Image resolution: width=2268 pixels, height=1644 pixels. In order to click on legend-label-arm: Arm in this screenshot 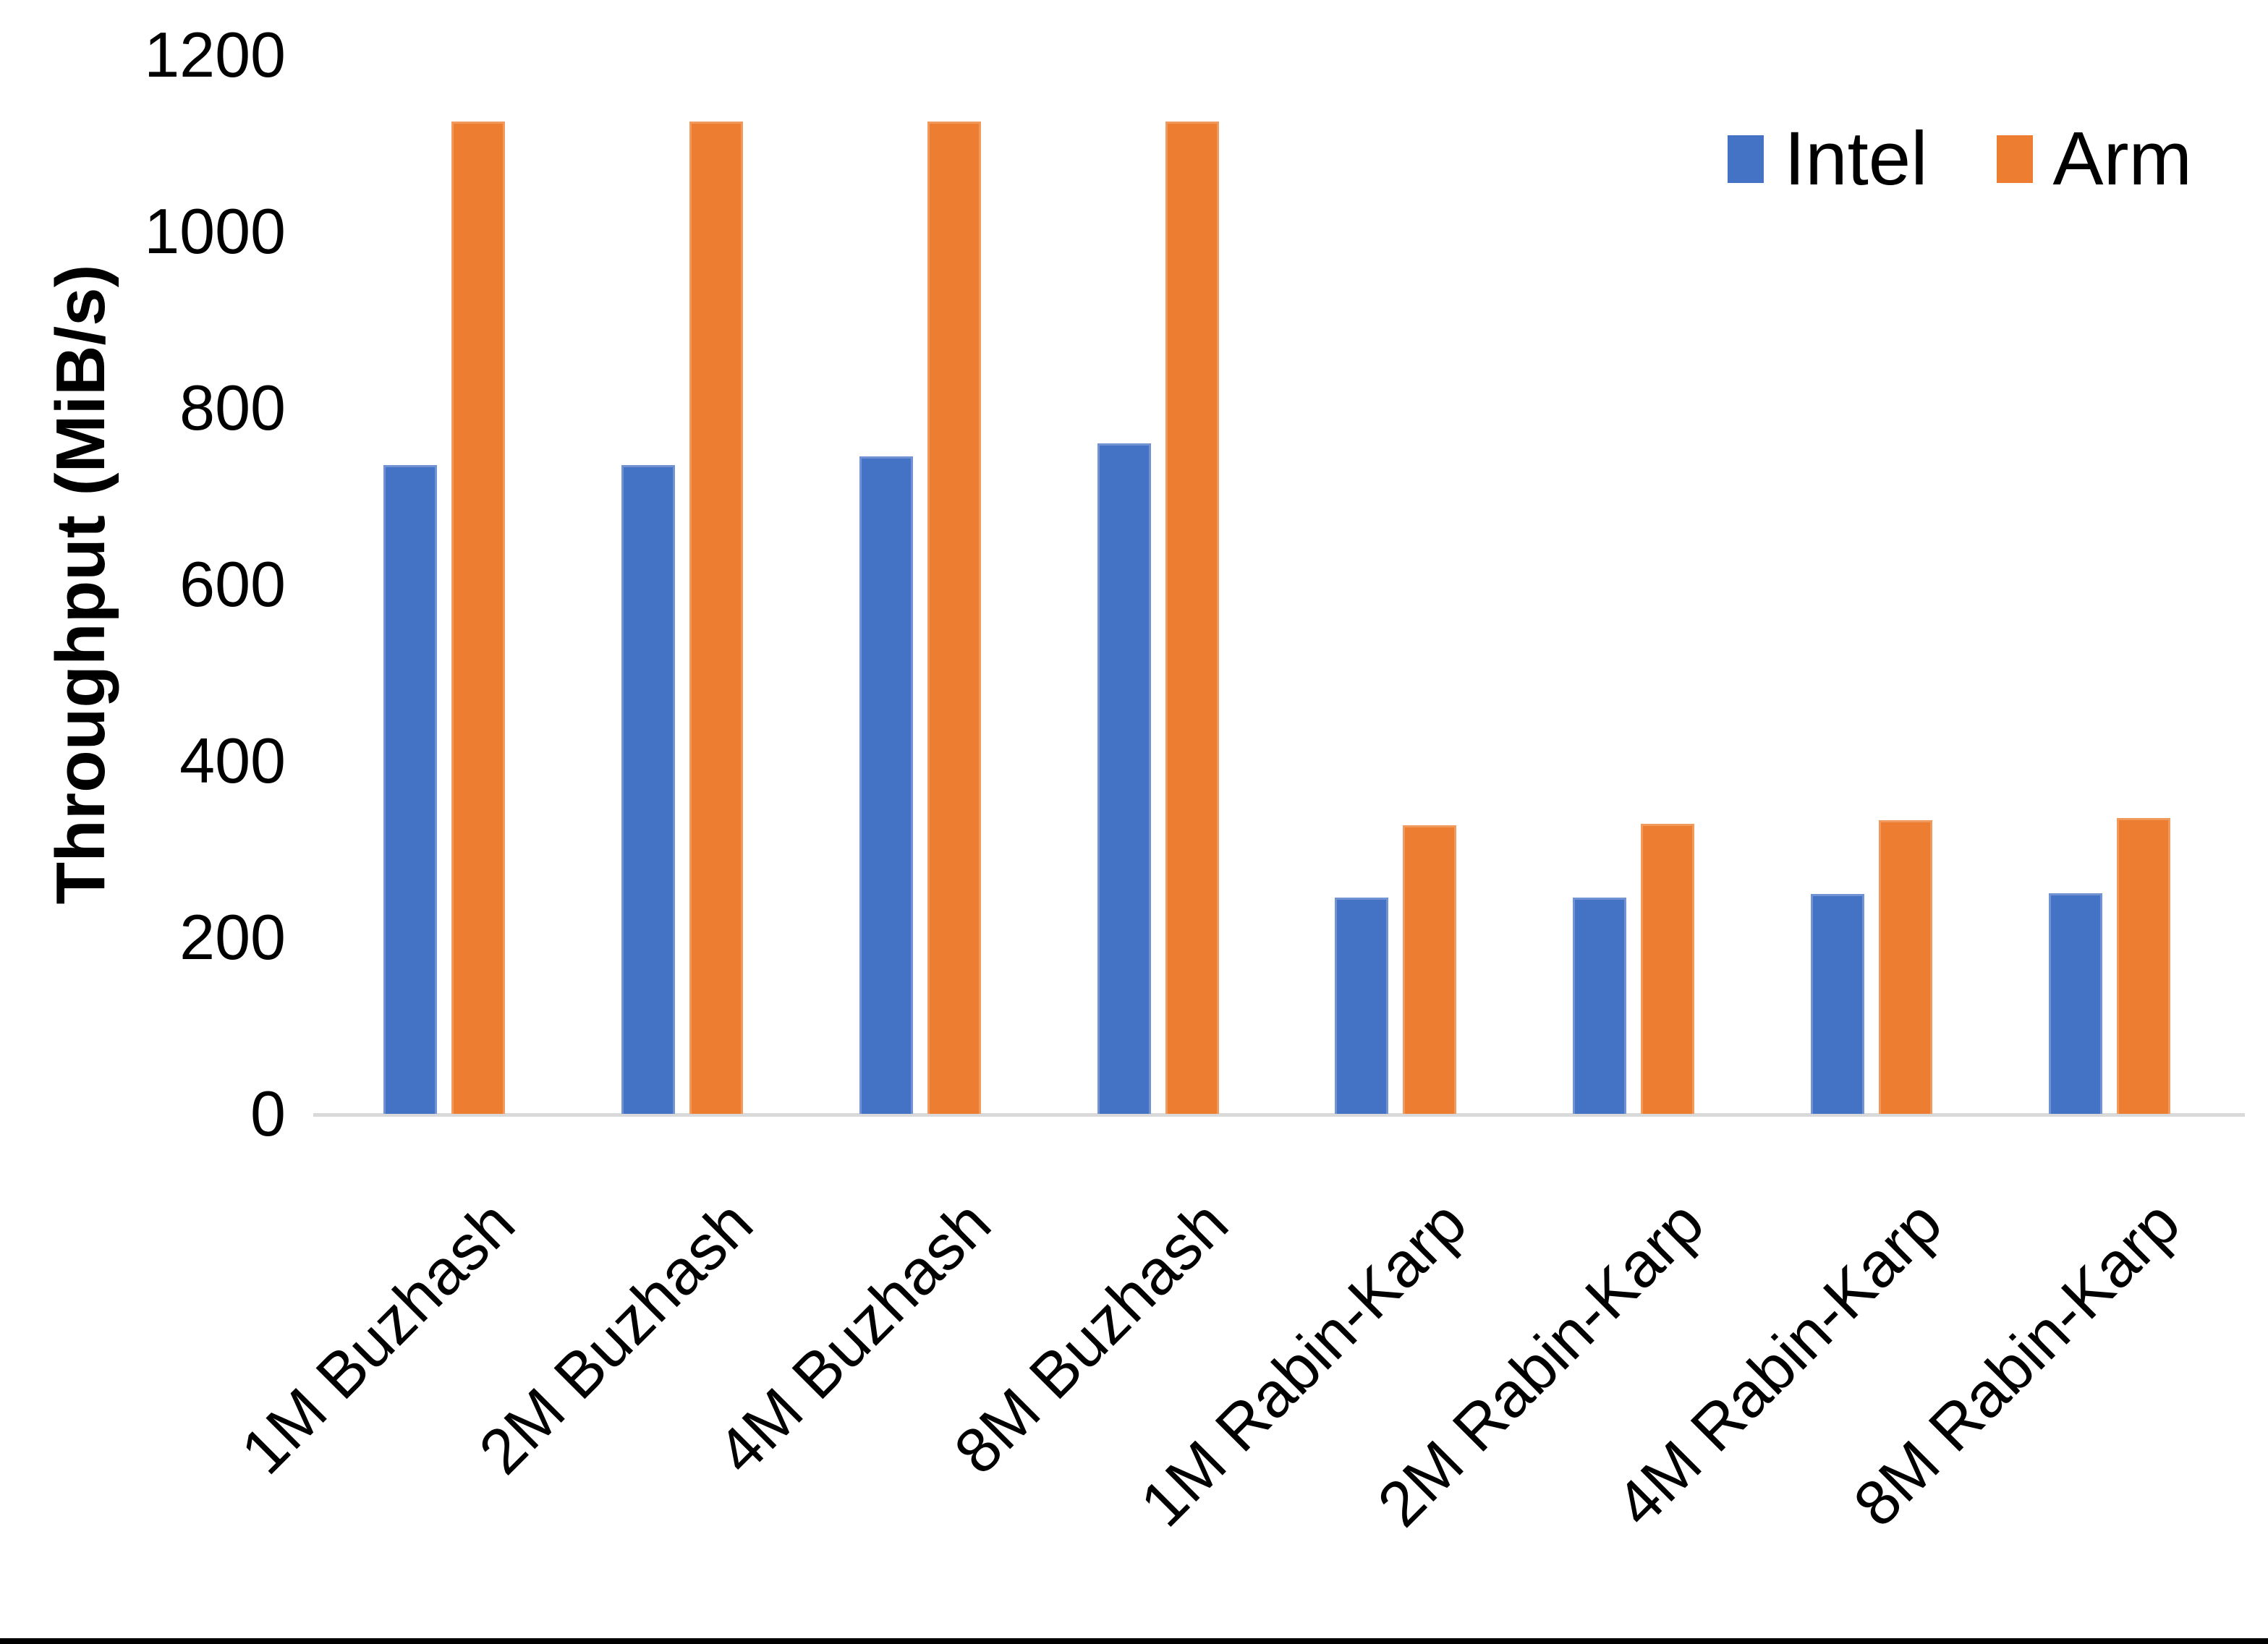, I will do `click(2122, 158)`.